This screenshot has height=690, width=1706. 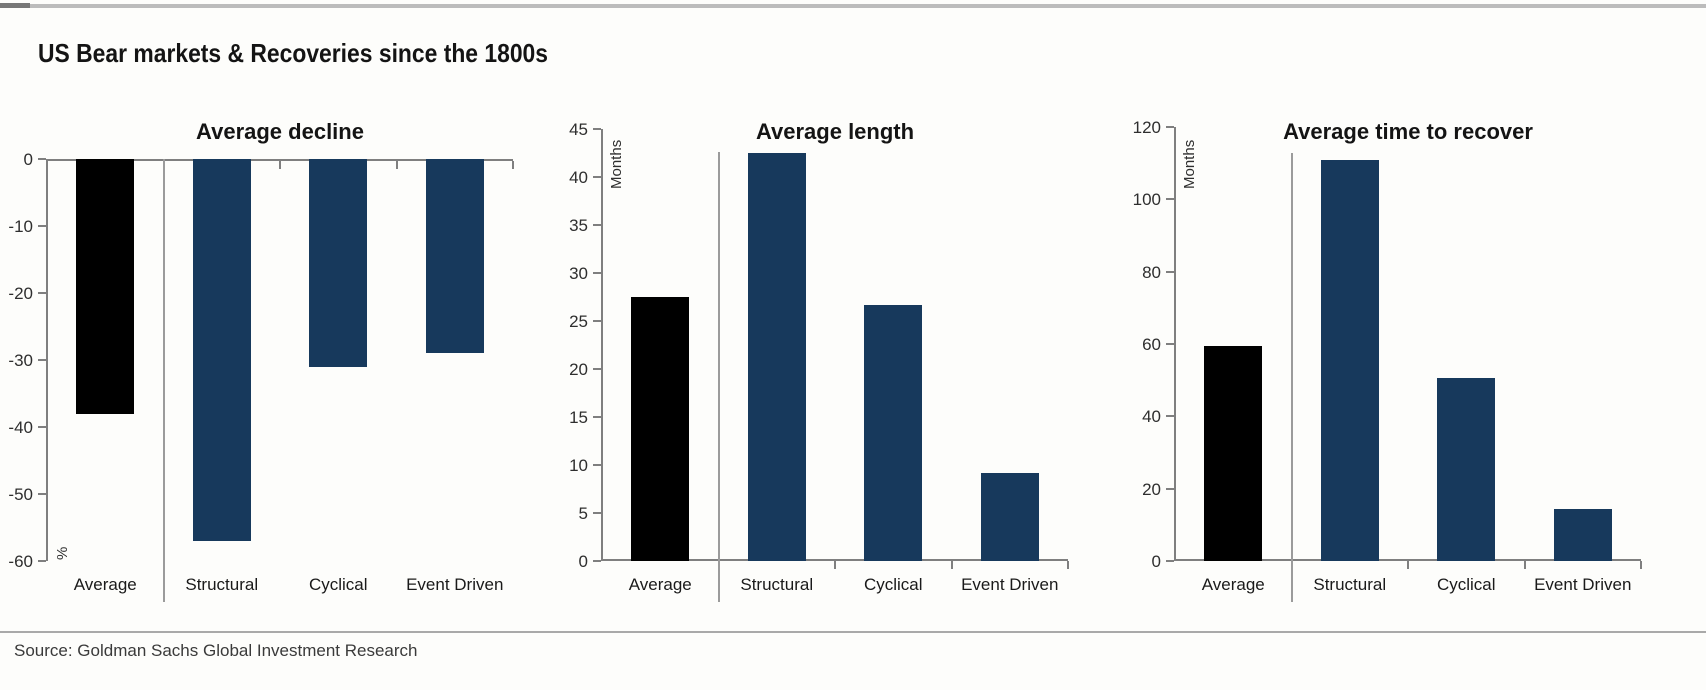 I want to click on chart-title: Average length, so click(x=835, y=131).